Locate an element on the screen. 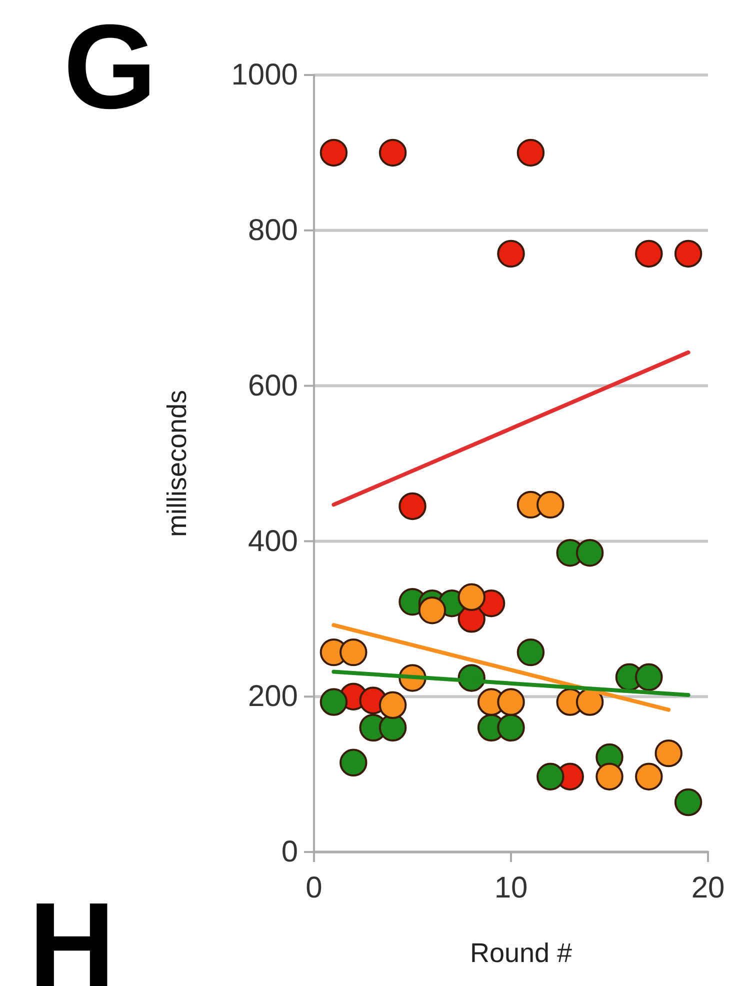 The height and width of the screenshot is (986, 743). y-tick-label: 800 is located at coordinates (273, 230).